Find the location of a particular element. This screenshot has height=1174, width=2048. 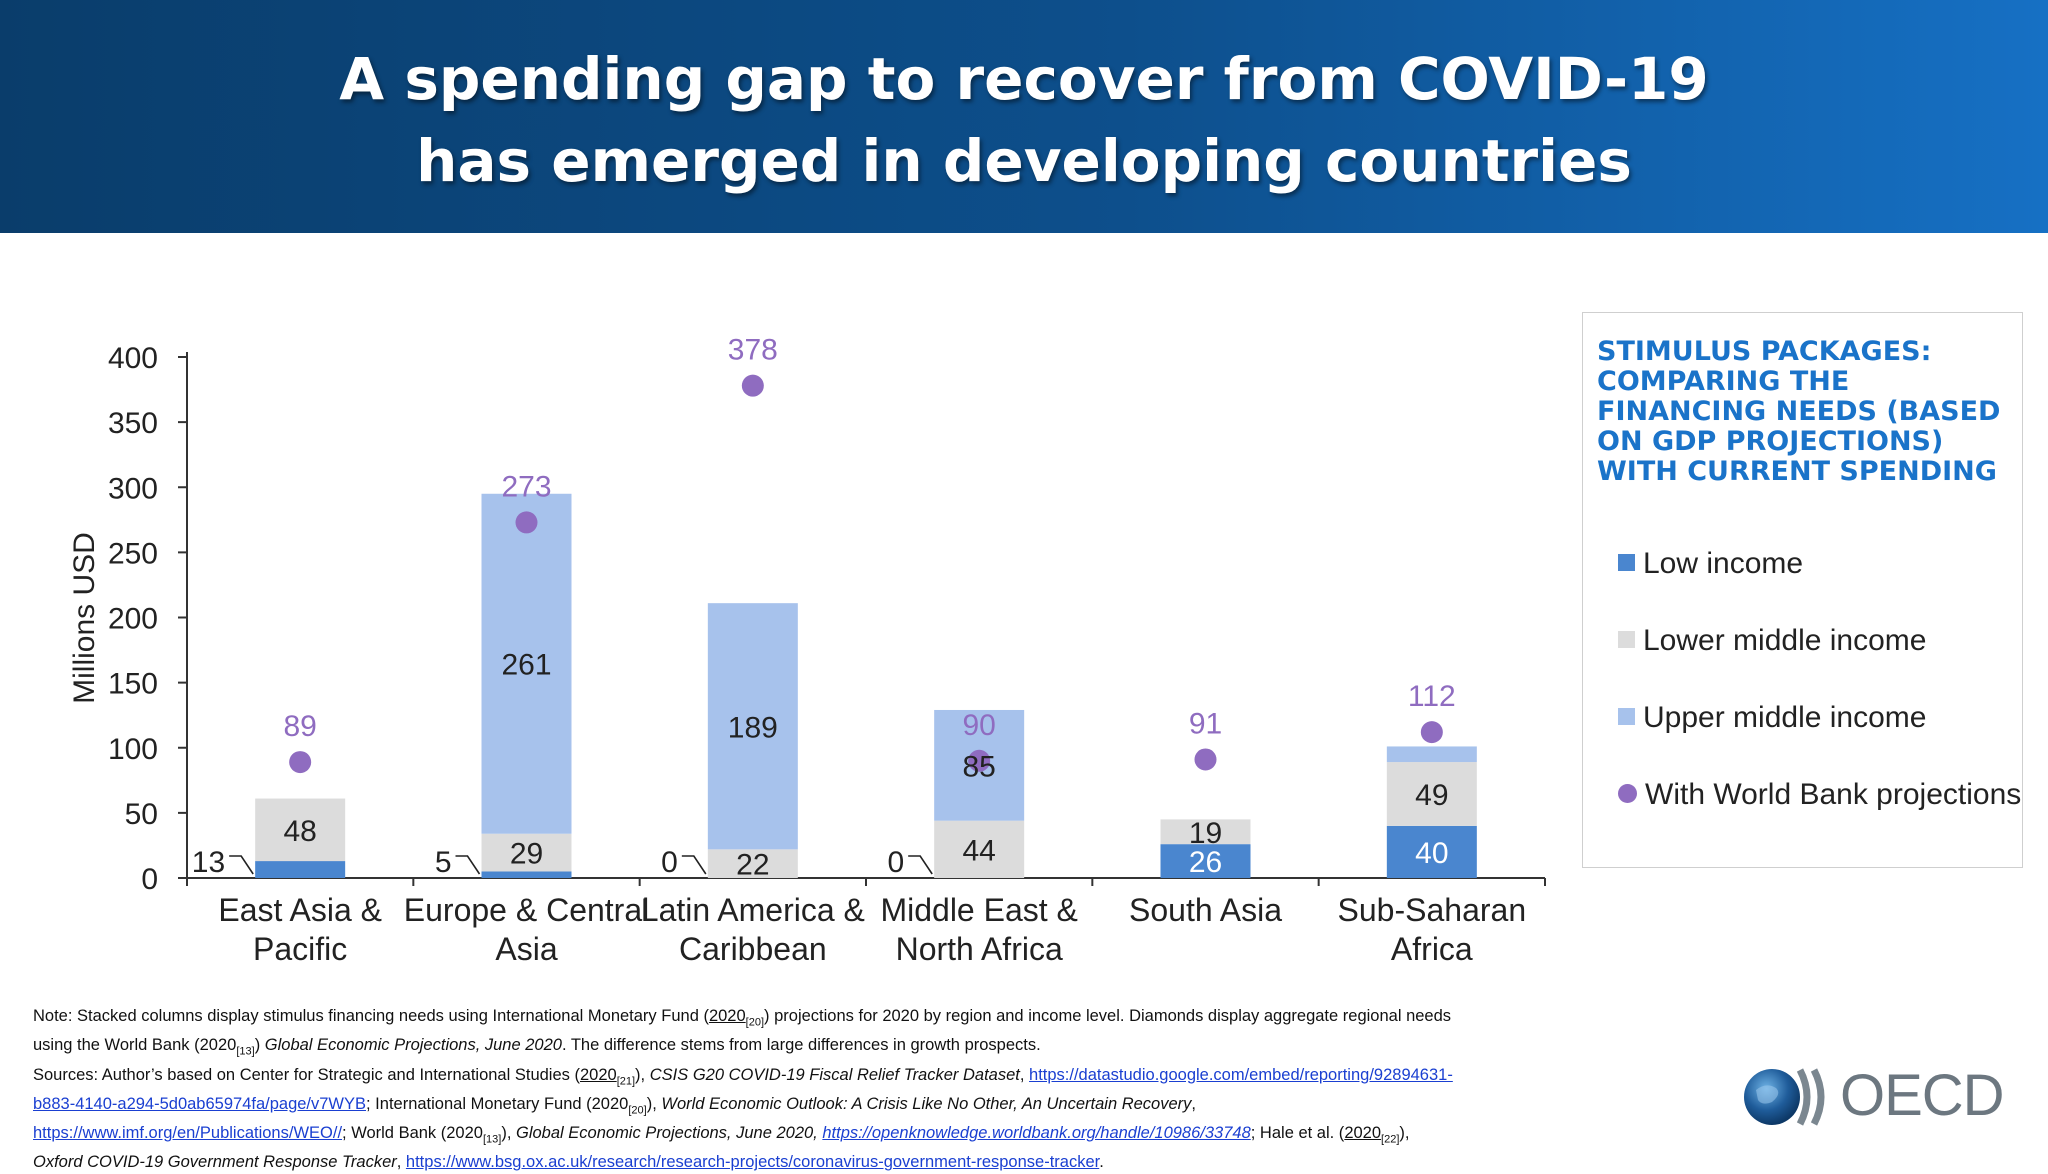

x-category-label: Asia is located at coordinates (526, 949).